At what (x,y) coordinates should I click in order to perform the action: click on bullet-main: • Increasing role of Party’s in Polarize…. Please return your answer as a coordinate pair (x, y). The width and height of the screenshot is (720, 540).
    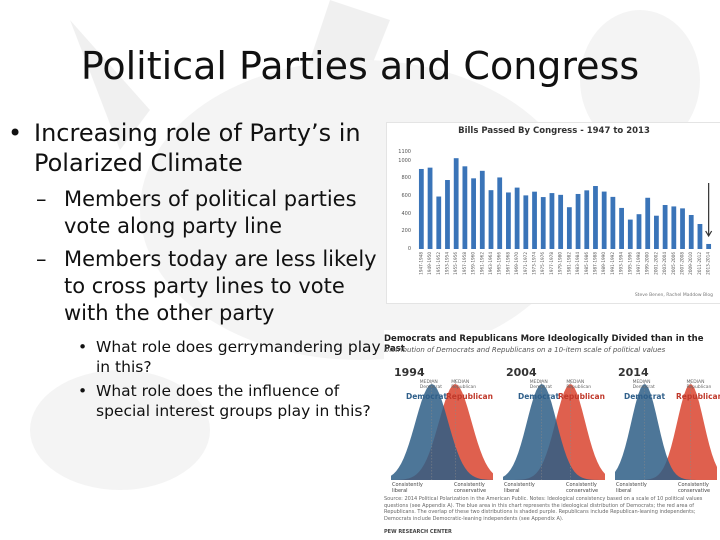
    Looking at the image, I should click on (198, 148).